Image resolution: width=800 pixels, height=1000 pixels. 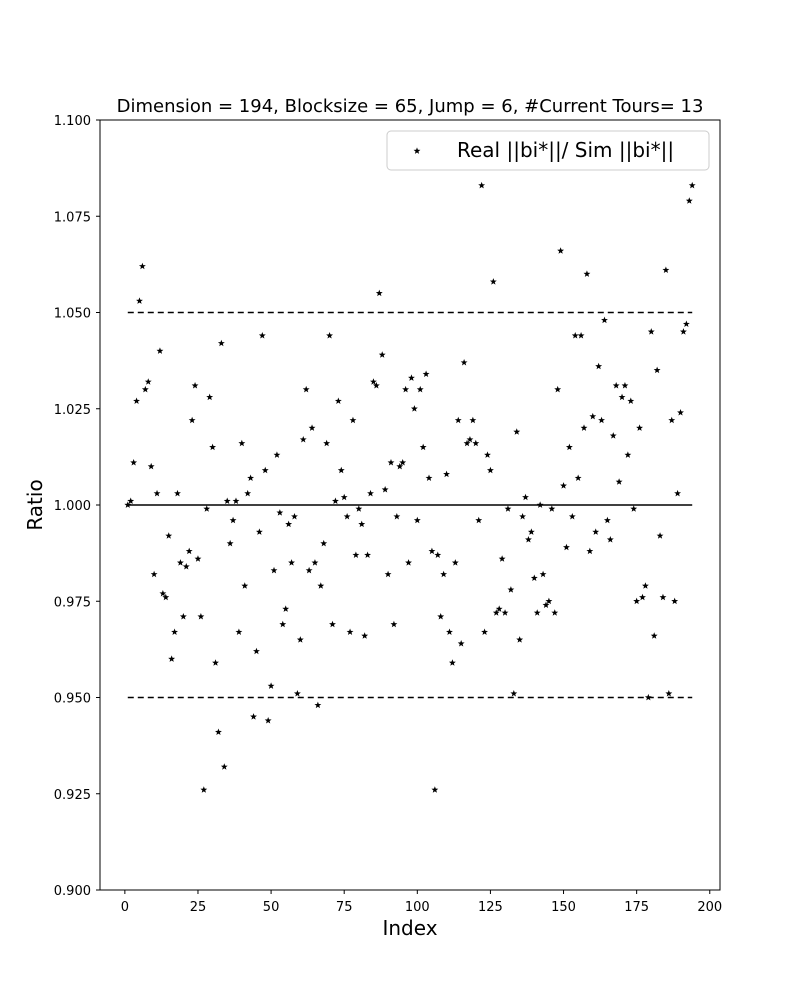 I want to click on y-tick-label: 0.975, so click(x=72, y=602).